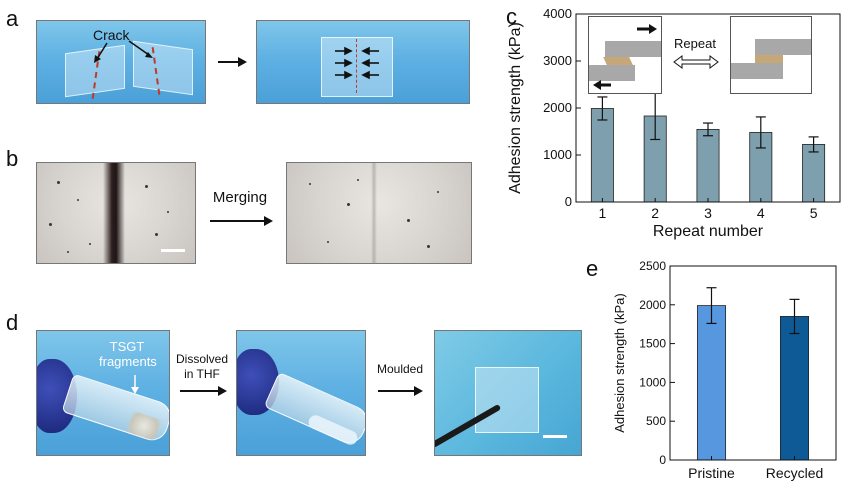  Describe the element at coordinates (379, 213) in the screenshot. I see `micrograph-merged` at that location.